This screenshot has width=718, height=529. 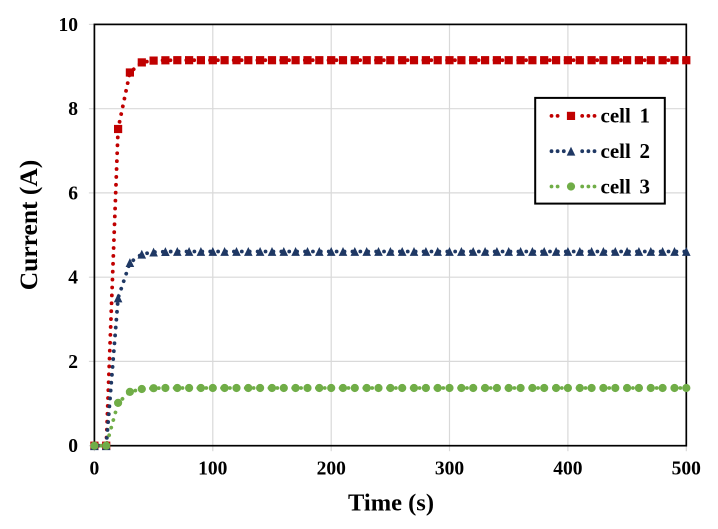 What do you see at coordinates (73, 193) in the screenshot?
I see `svg-text: 6` at bounding box center [73, 193].